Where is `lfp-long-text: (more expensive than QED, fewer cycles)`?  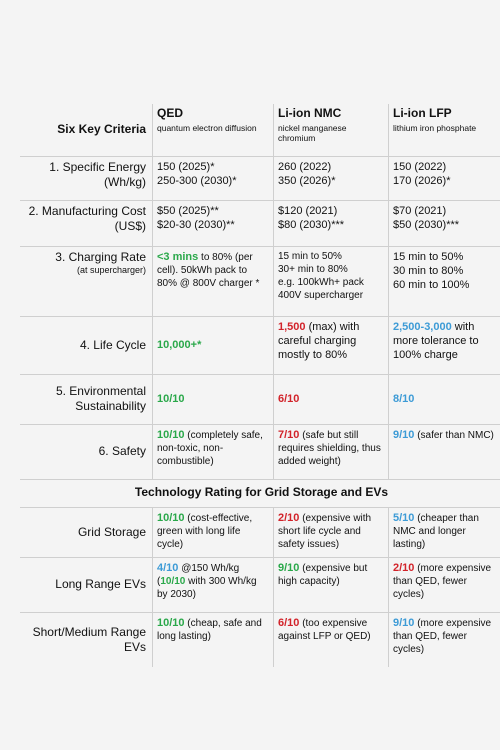 lfp-long-text: (more expensive than QED, fewer cycles) is located at coordinates (442, 581).